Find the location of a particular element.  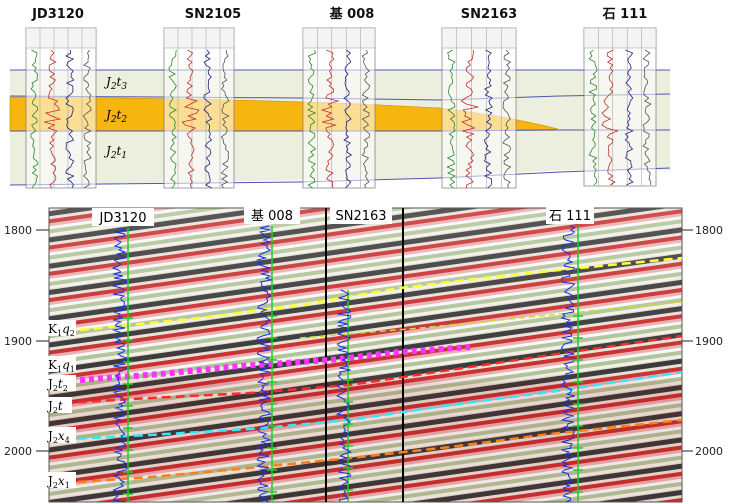

depth-tick-left-1800: 1800 is located at coordinates (18, 230).